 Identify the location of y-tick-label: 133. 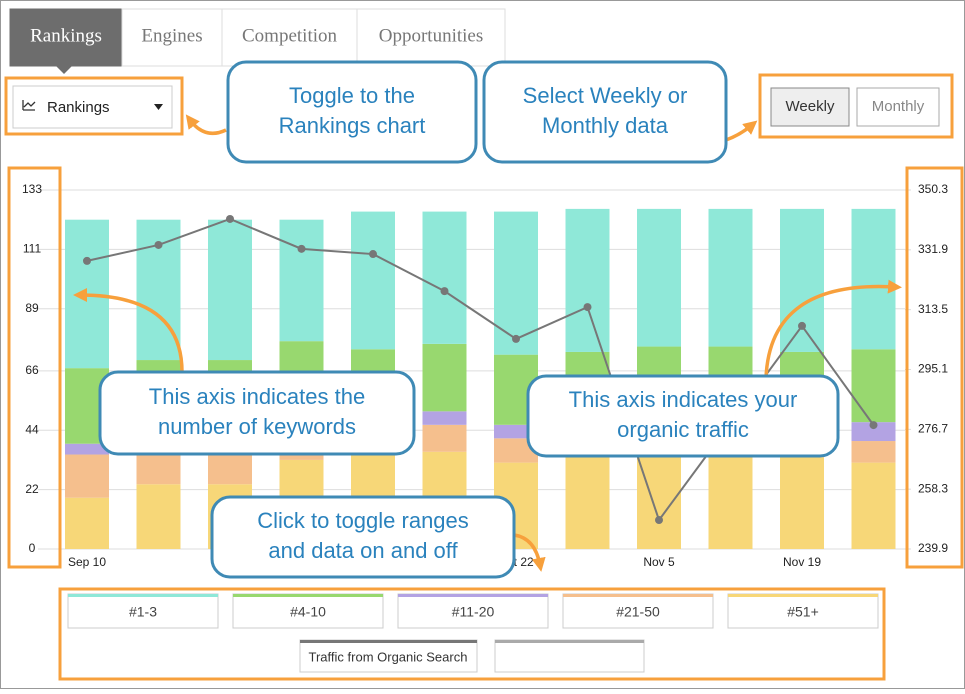
(32, 189).